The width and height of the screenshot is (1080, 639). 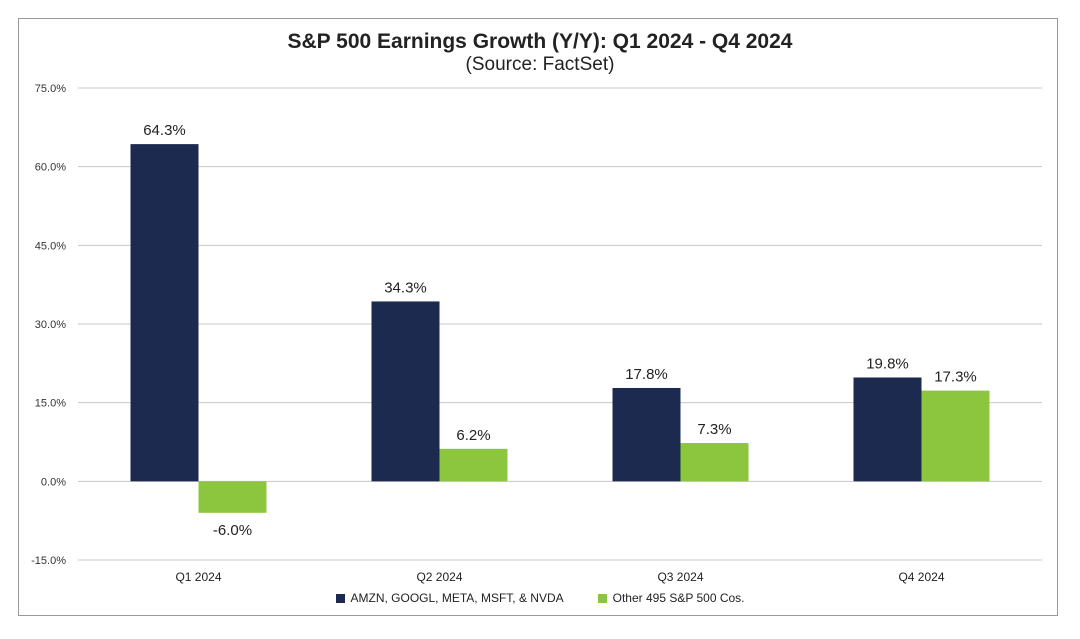 I want to click on legend-swatch-top5, so click(x=340, y=598).